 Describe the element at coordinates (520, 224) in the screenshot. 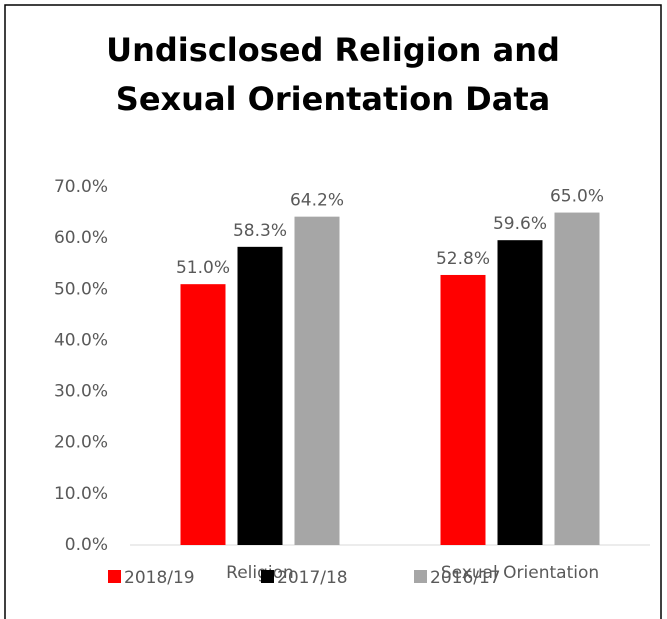

I see `data-label: 59.6%` at that location.